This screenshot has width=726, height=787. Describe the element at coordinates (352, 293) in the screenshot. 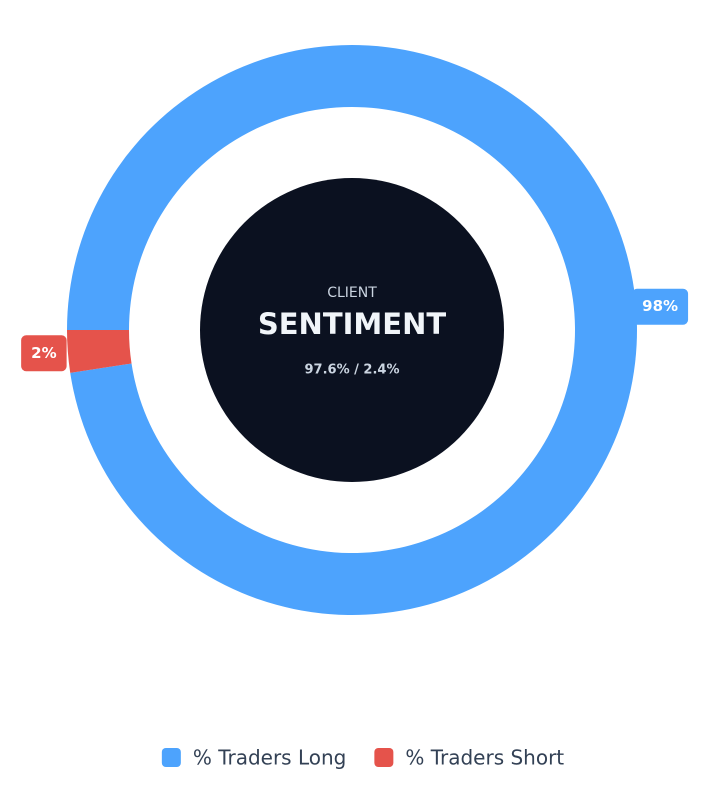

I see `center-label: CLIENT` at that location.